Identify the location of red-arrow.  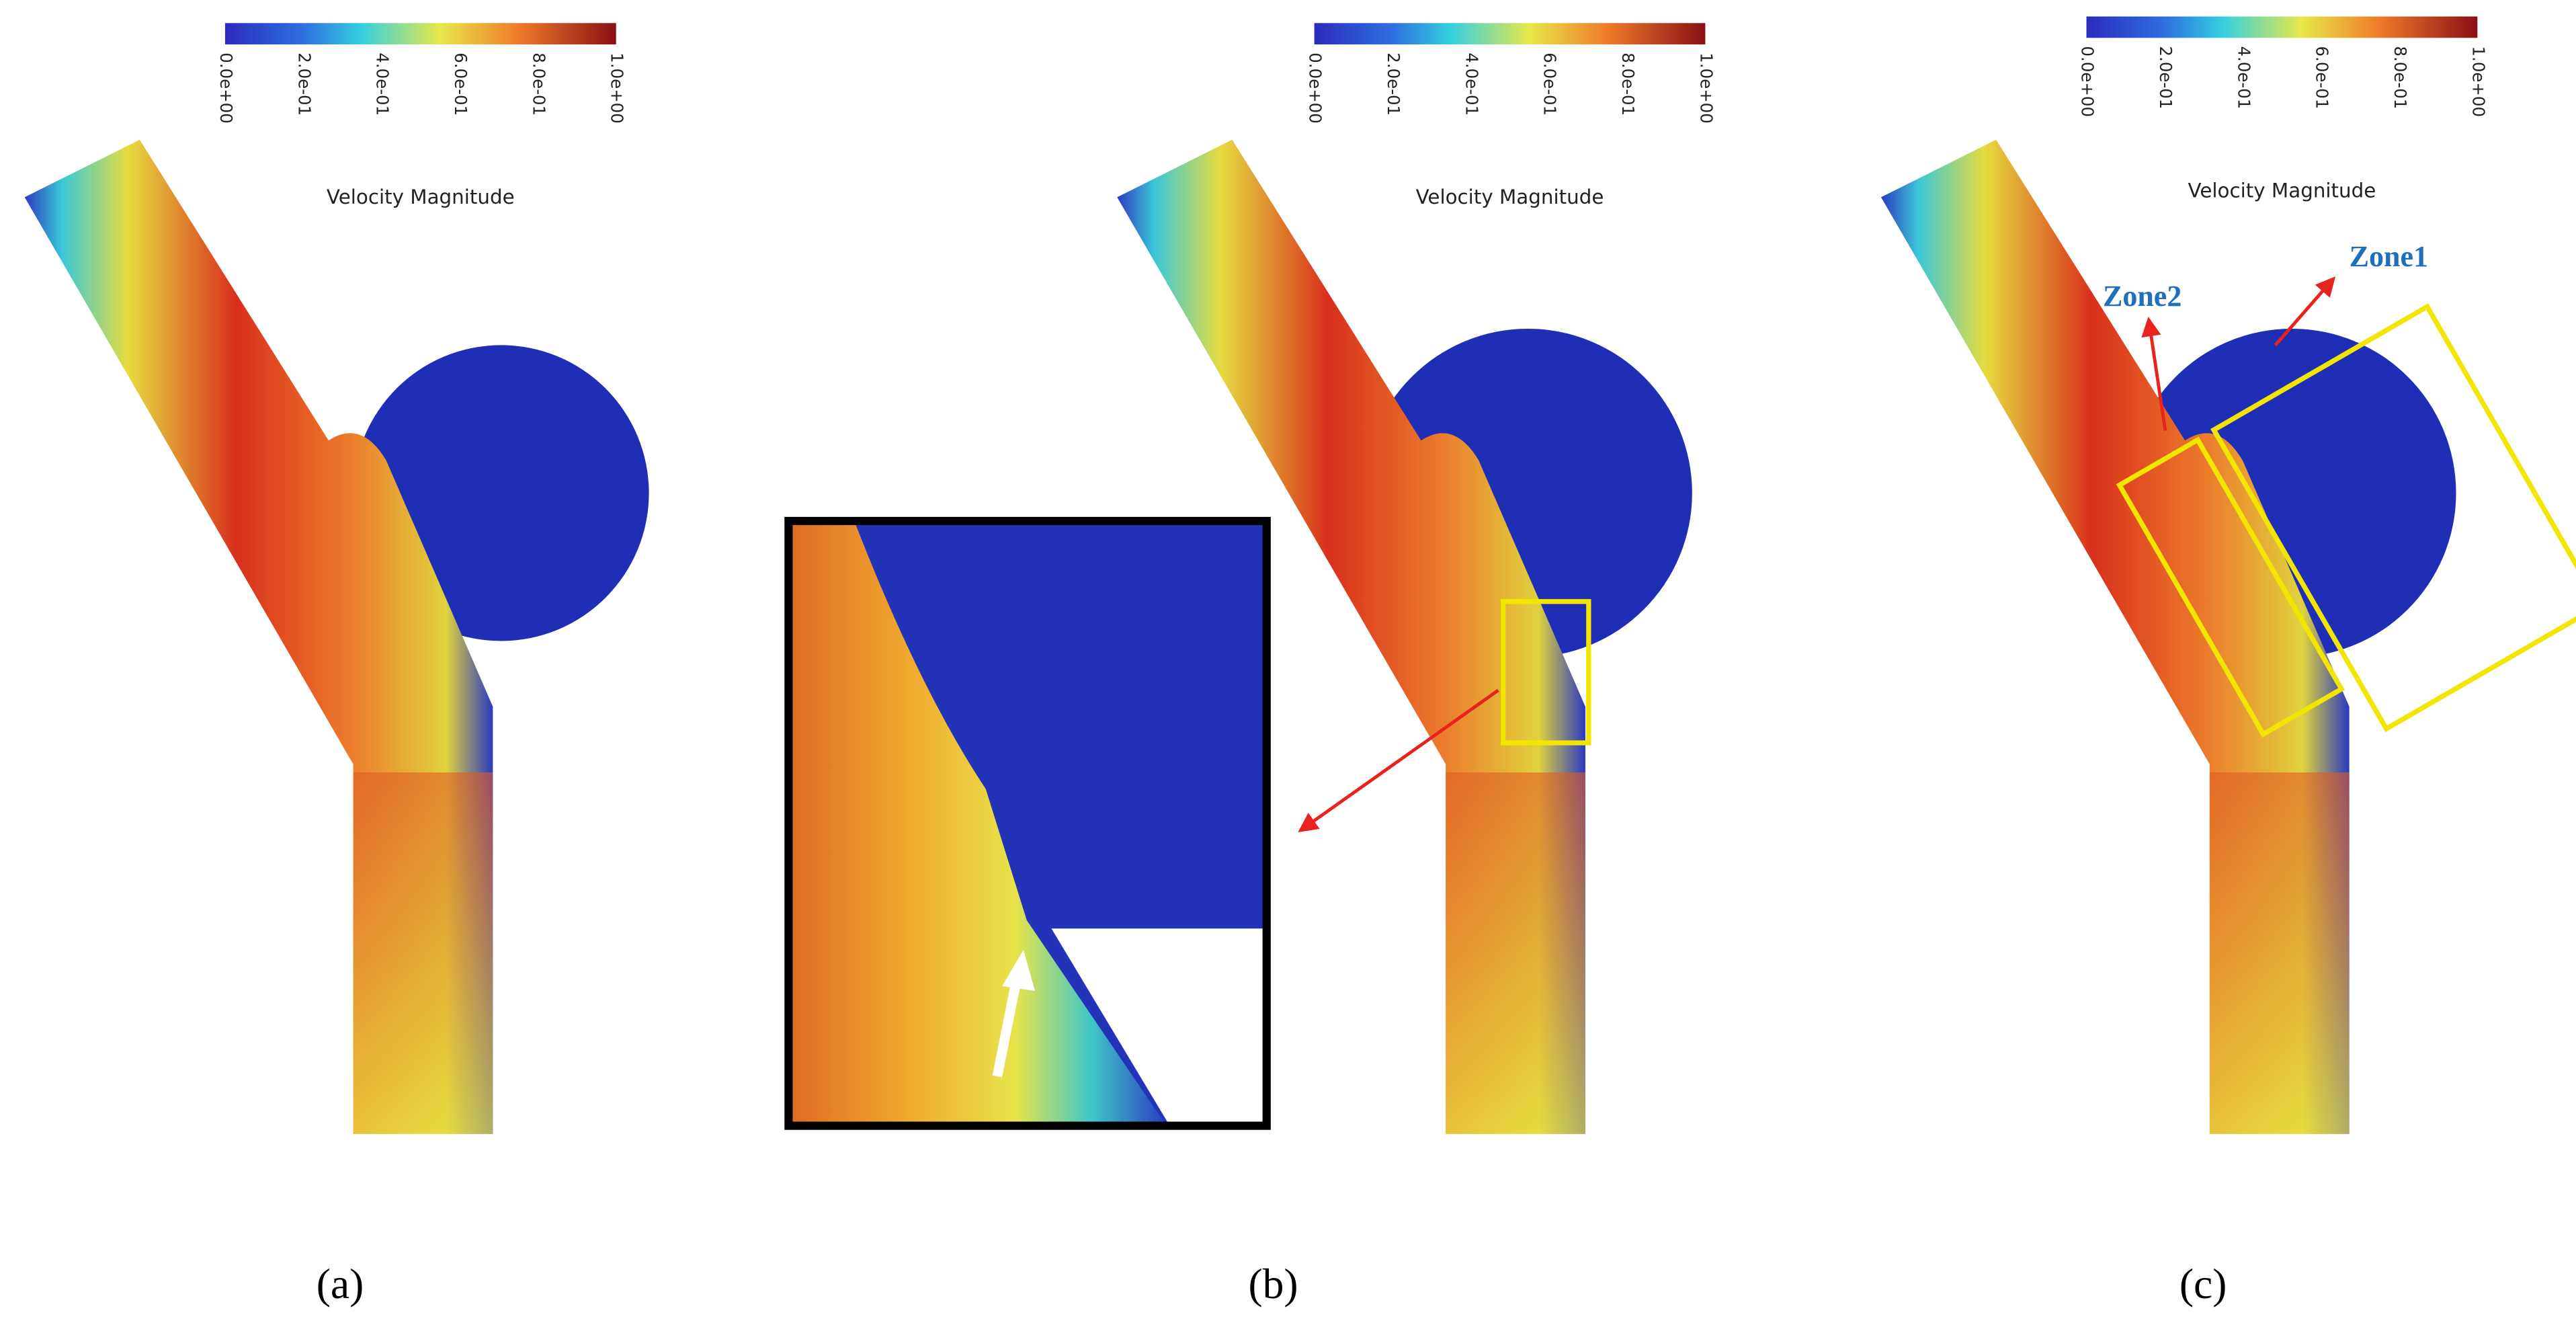
(1398, 760).